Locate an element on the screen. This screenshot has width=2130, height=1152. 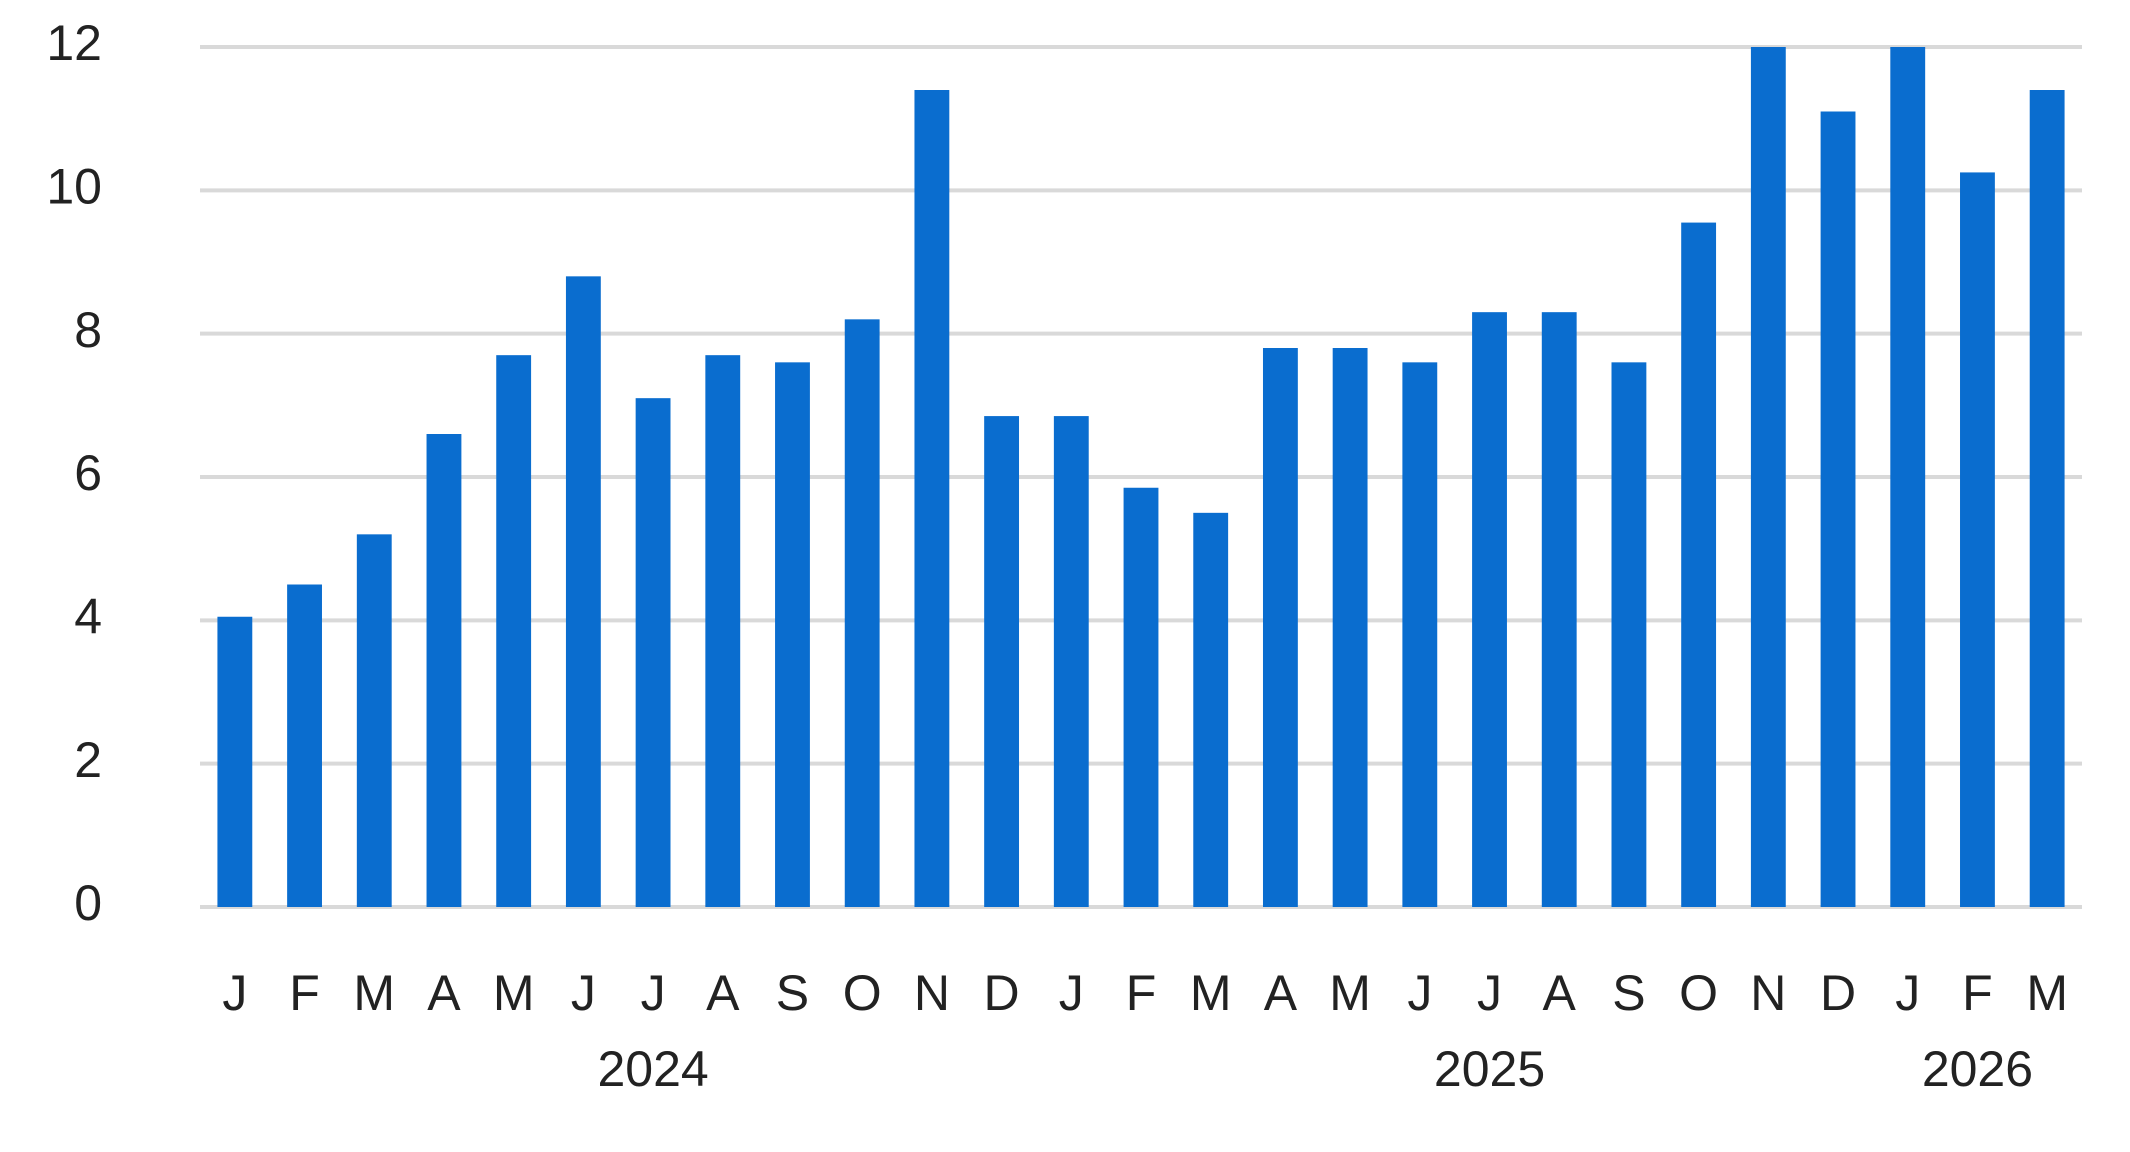
y-tick-label: 10 is located at coordinates (74, 187).